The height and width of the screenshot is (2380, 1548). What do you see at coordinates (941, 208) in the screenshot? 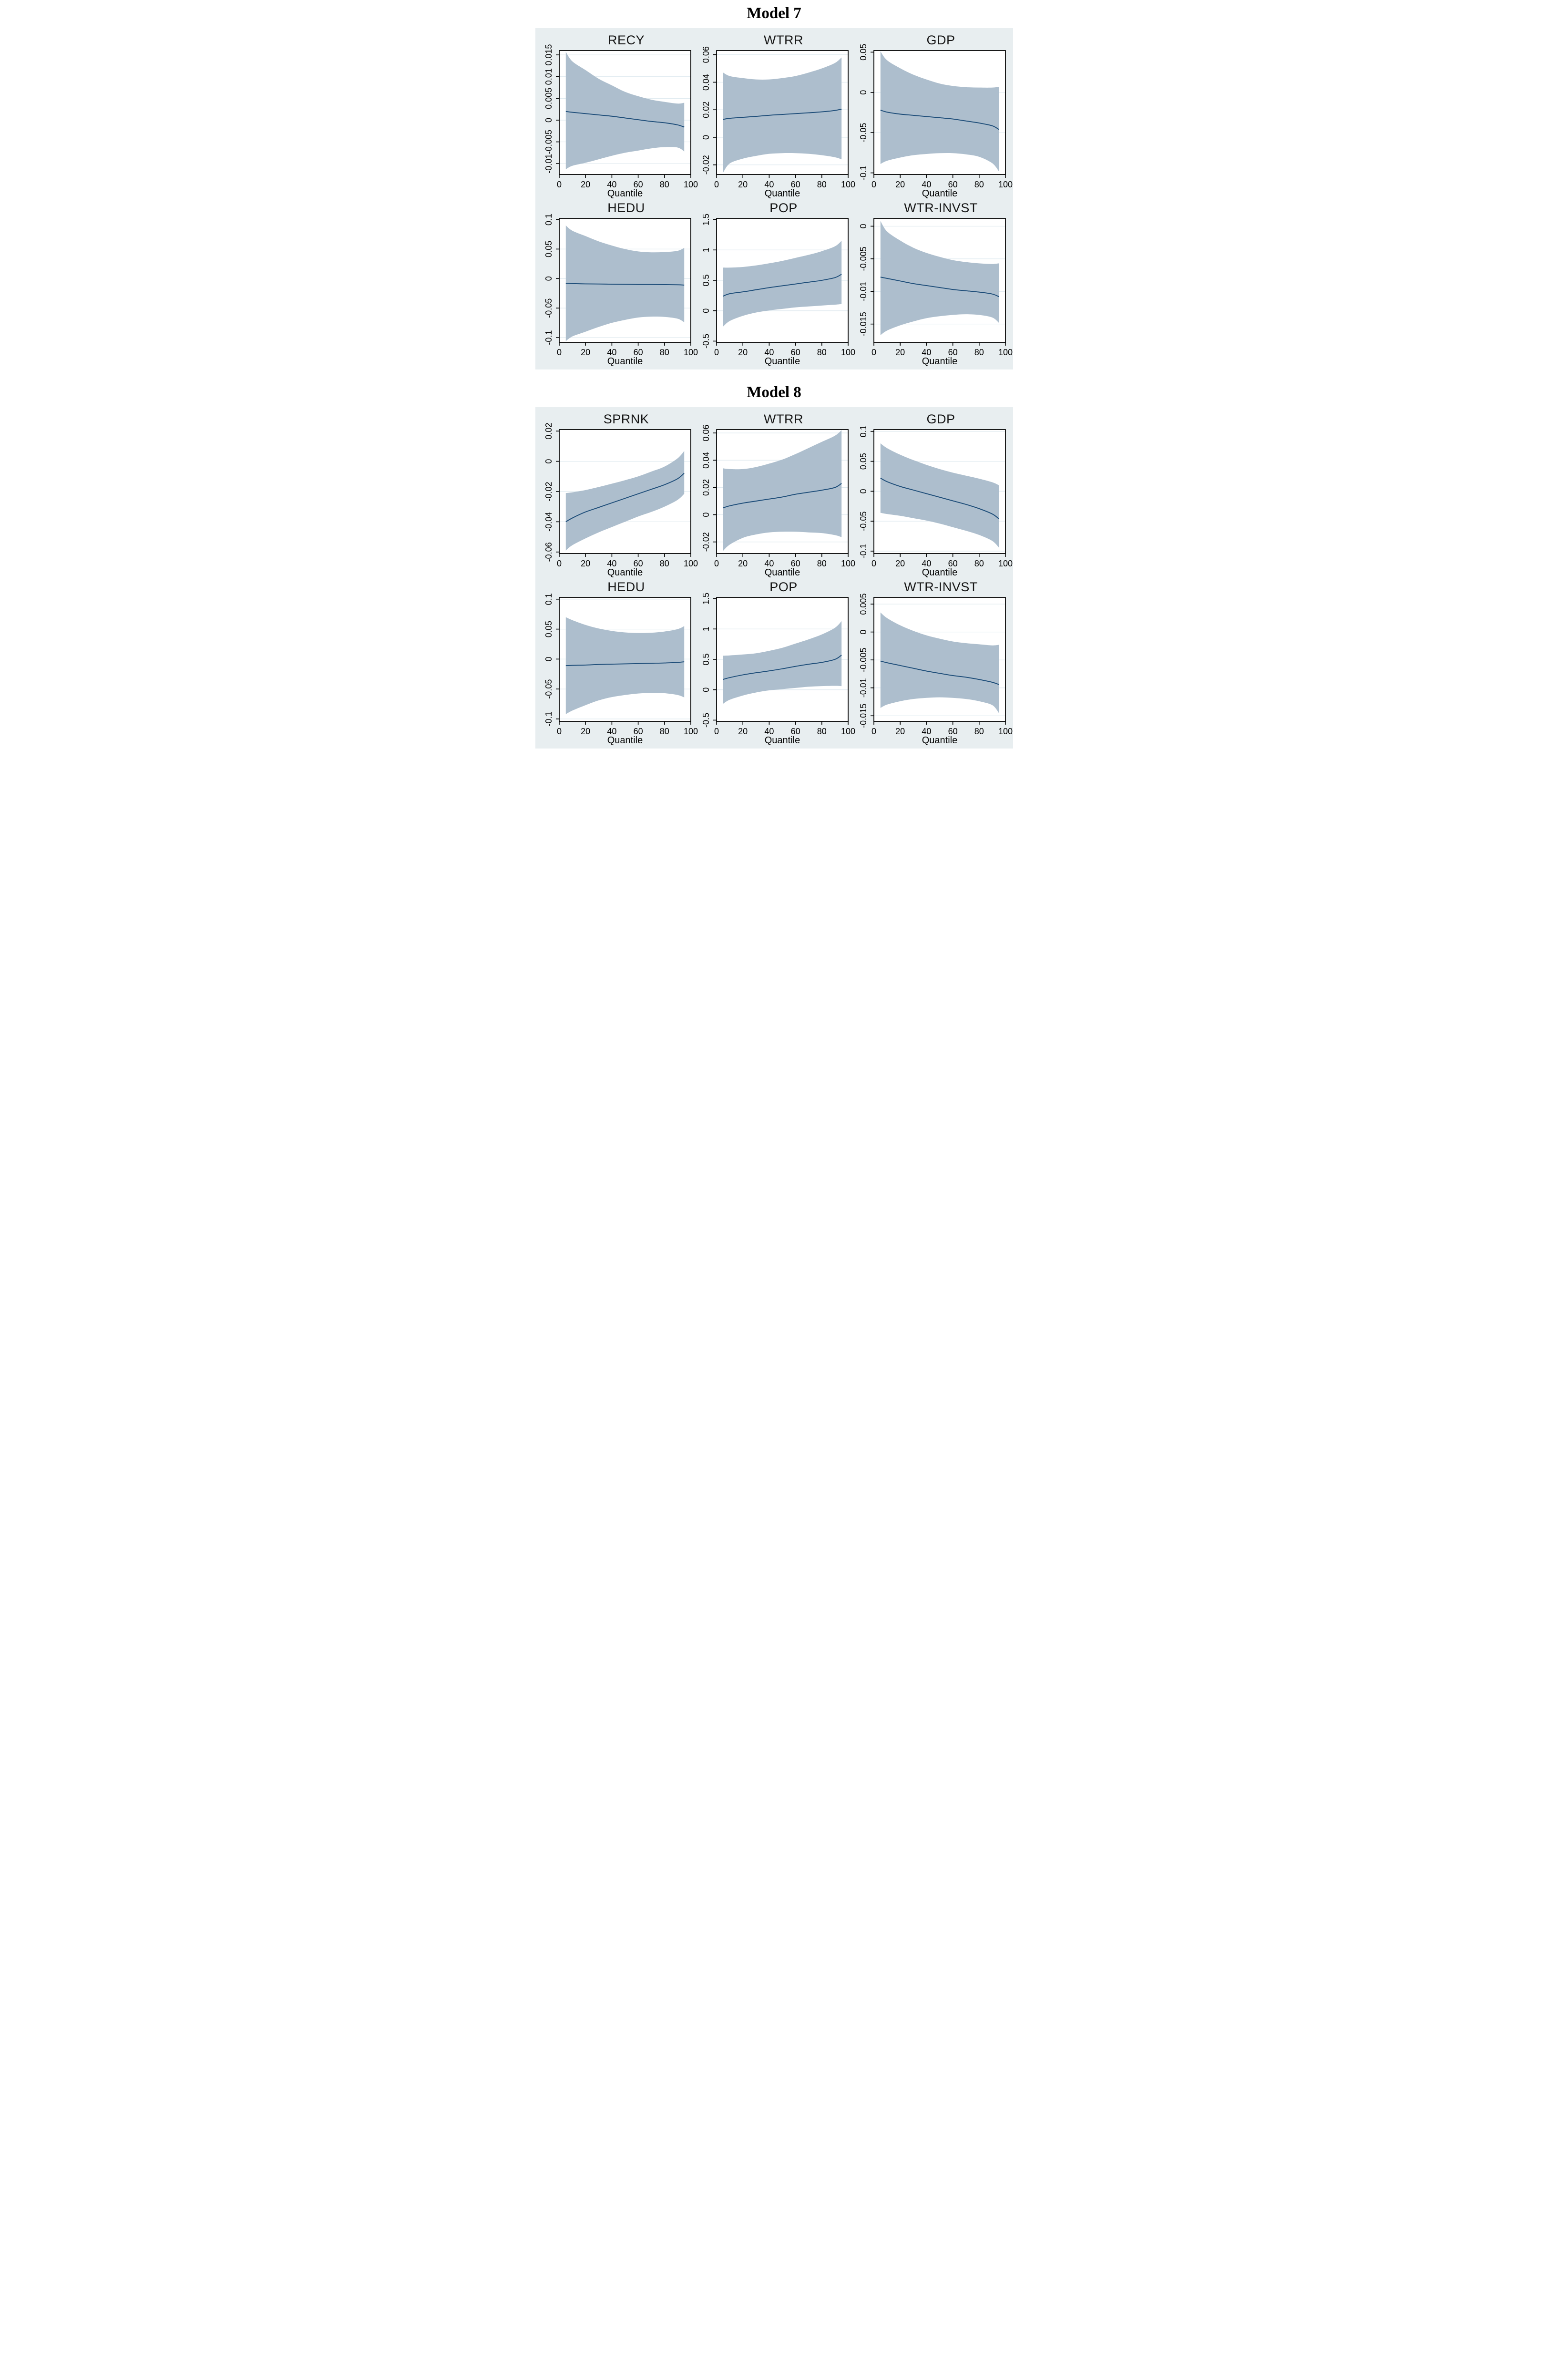
I see `chart-title: WTR-INVST` at bounding box center [941, 208].